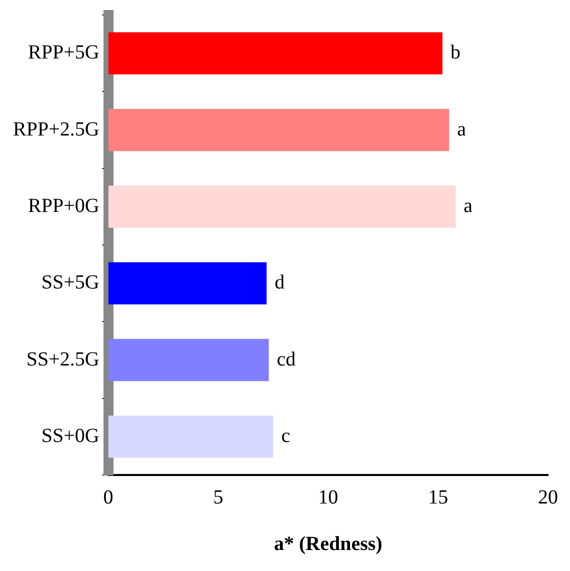  Describe the element at coordinates (108, 497) in the screenshot. I see `x-tick-label: 0` at that location.